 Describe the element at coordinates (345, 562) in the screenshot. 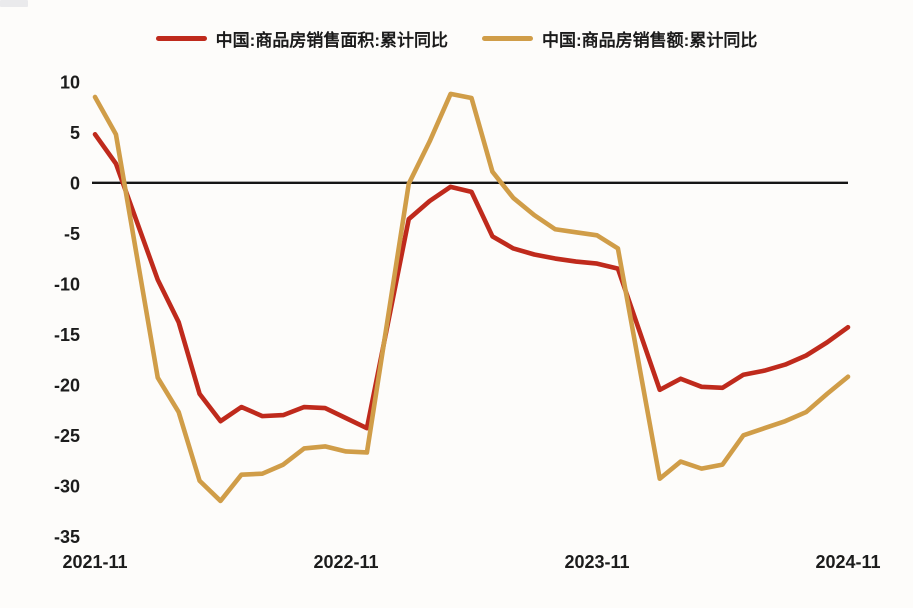

I see `x-tick-label: 2022-11` at that location.